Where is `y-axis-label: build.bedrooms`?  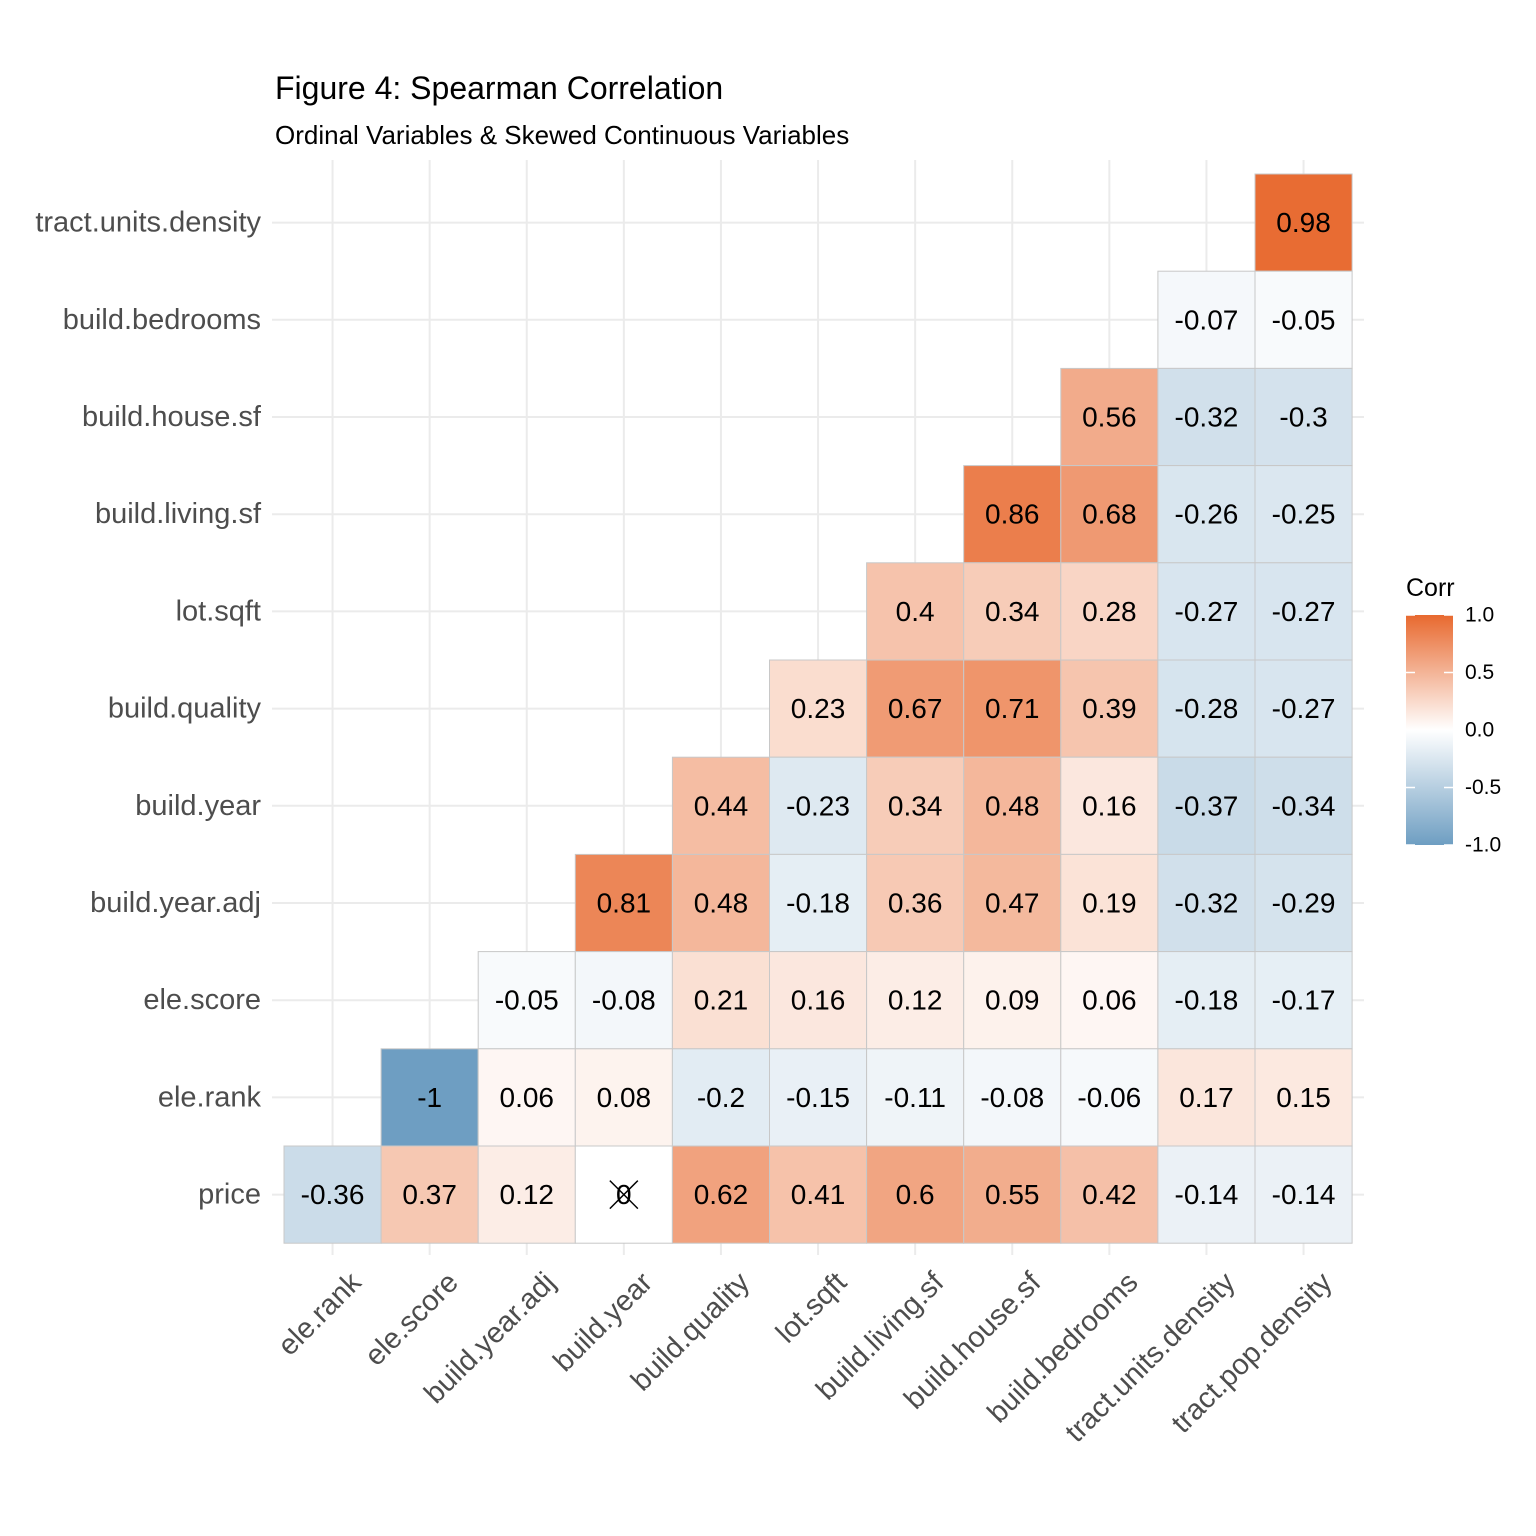
y-axis-label: build.bedrooms is located at coordinates (162, 320).